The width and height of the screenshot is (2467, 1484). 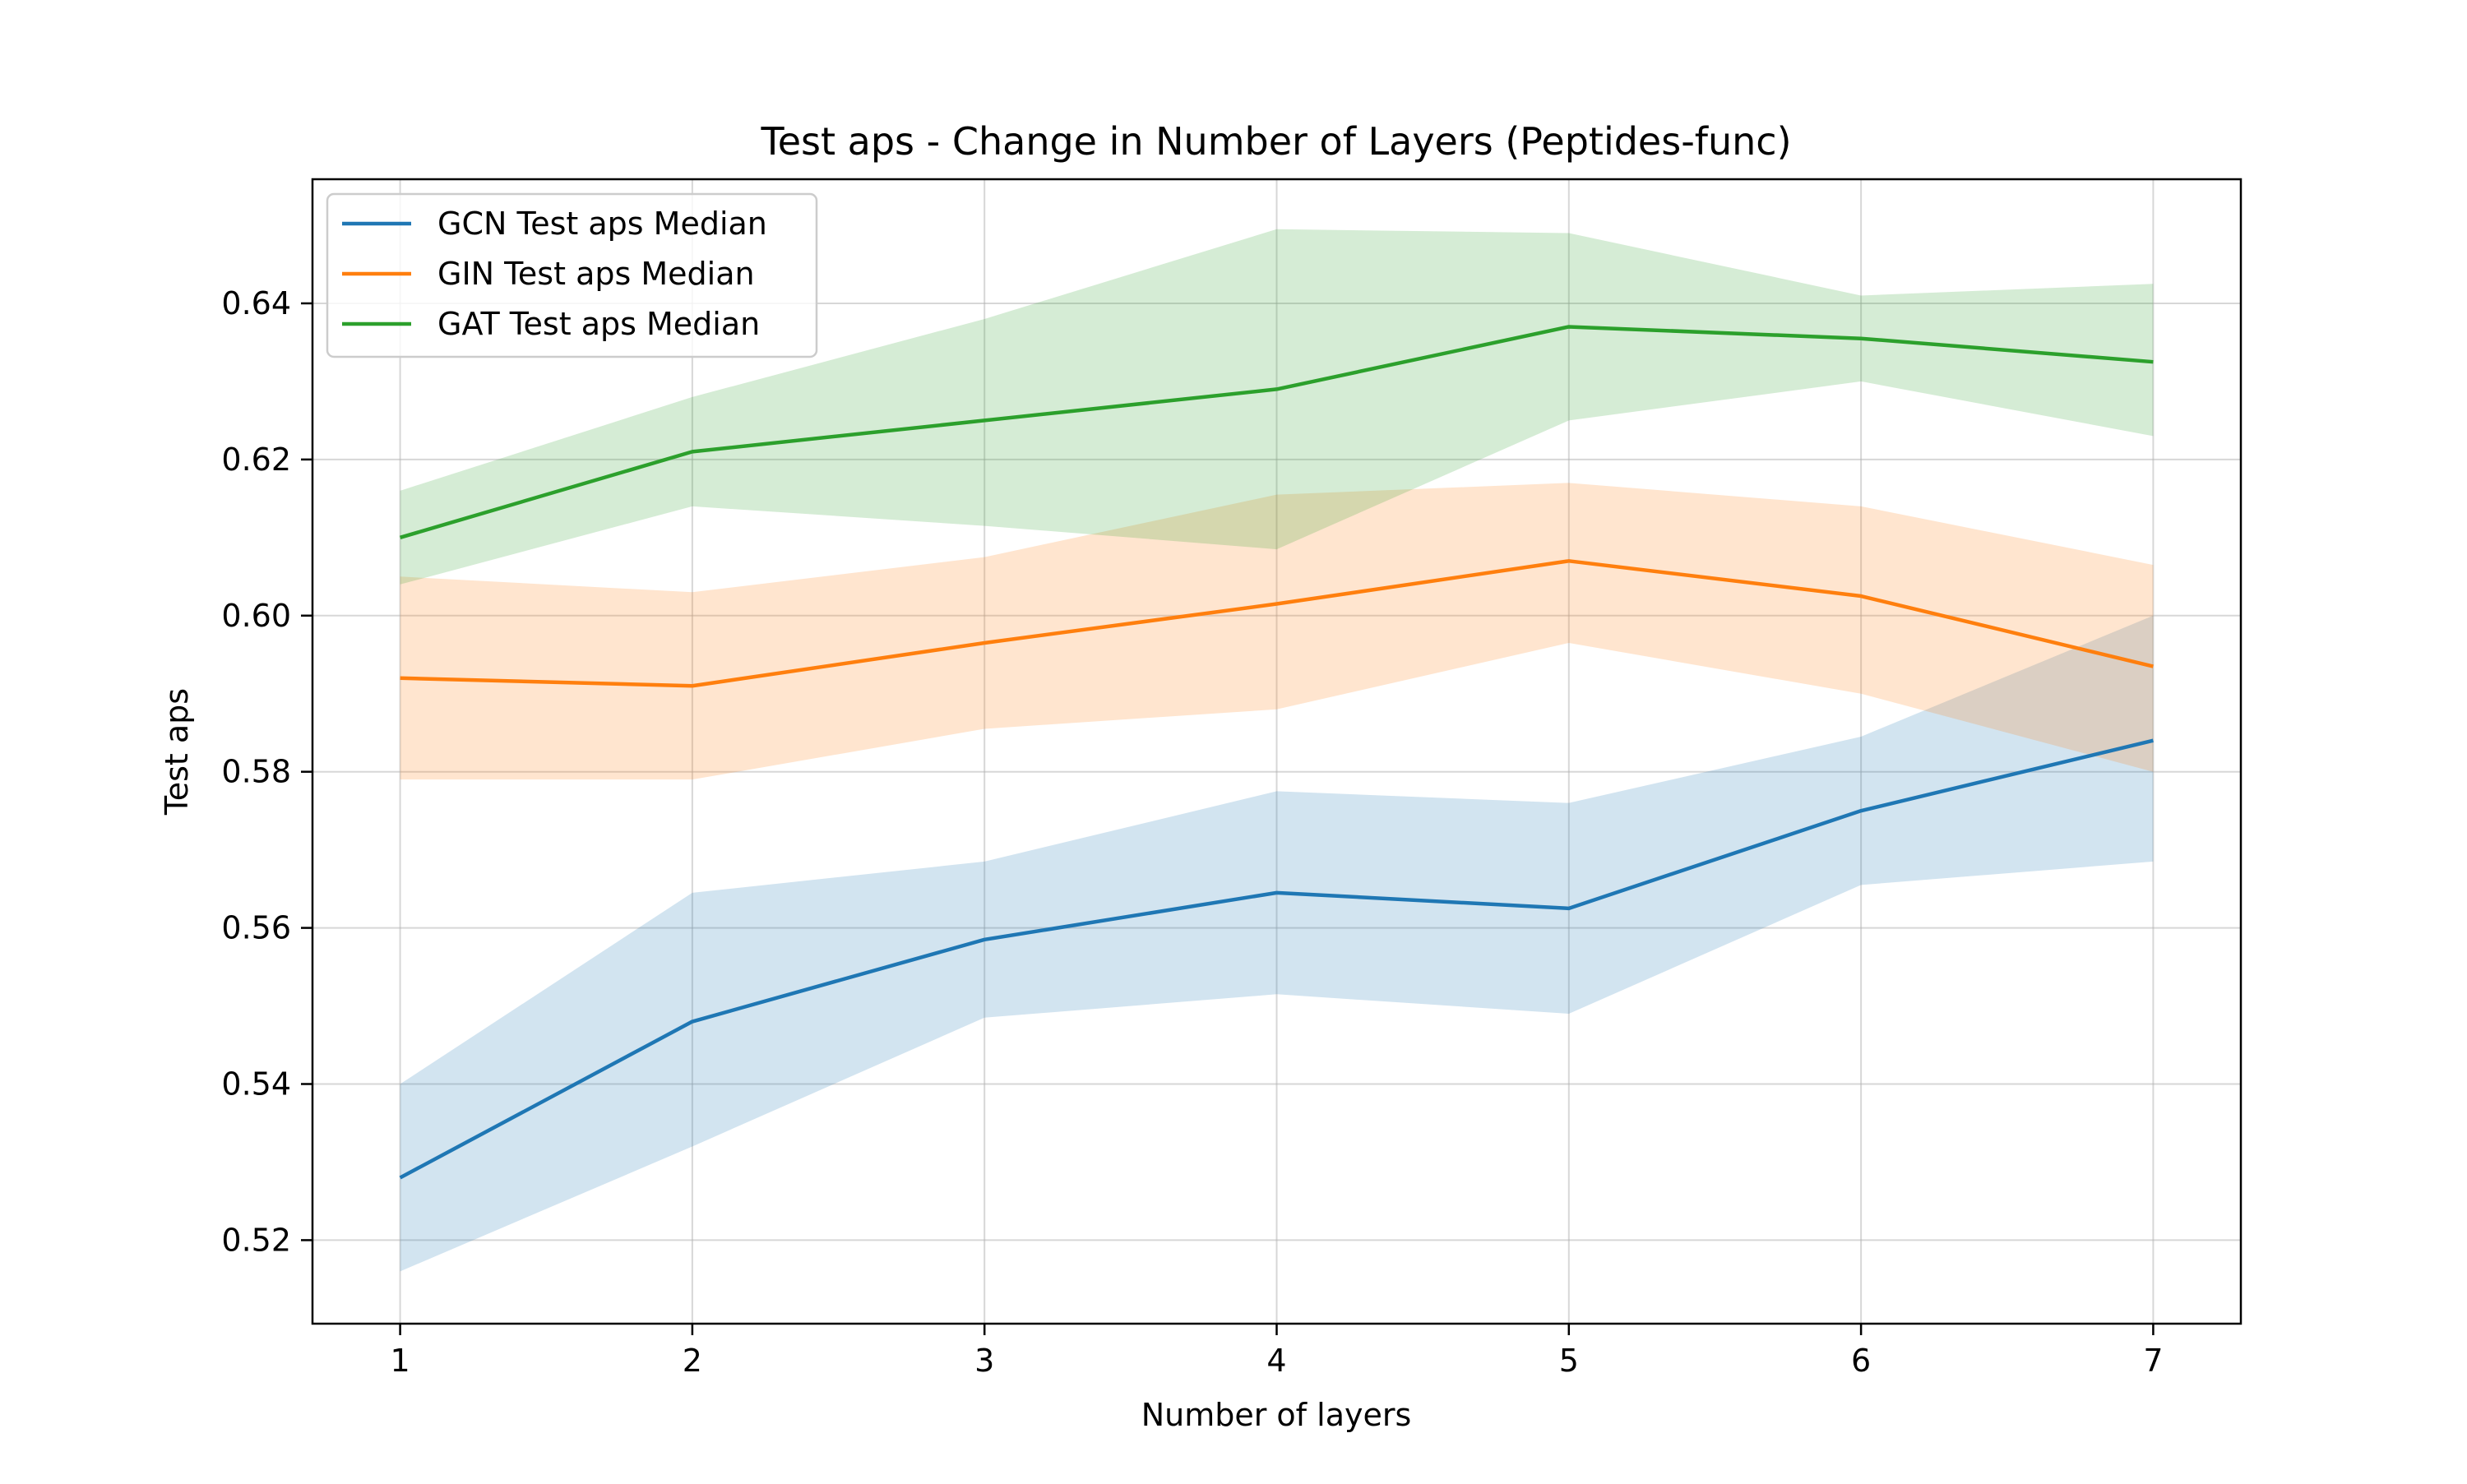 I want to click on legend-label-gcn: GCN Test aps Median, so click(x=602, y=224).